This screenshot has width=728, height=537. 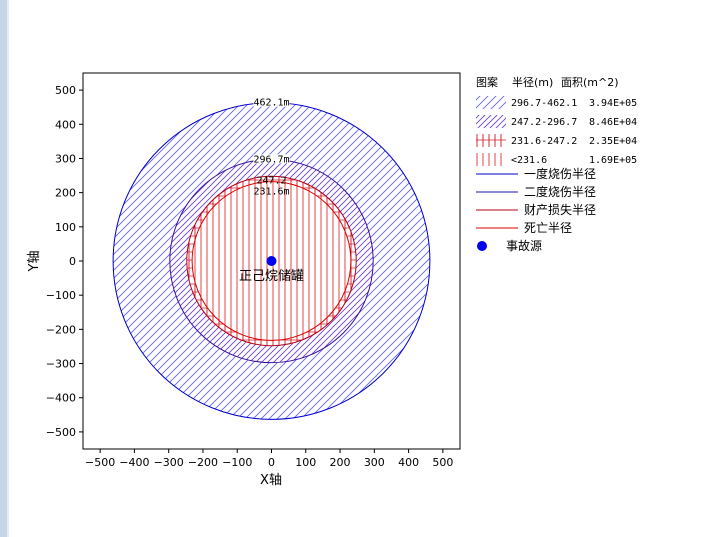 What do you see at coordinates (560, 191) in the screenshot?
I see `legend-line-label: 二度烧伤半径` at bounding box center [560, 191].